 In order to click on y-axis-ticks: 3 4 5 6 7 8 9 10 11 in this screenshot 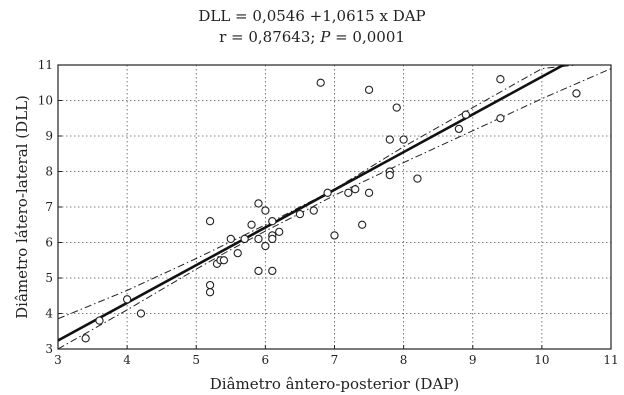, I will do `click(50, 207)`.